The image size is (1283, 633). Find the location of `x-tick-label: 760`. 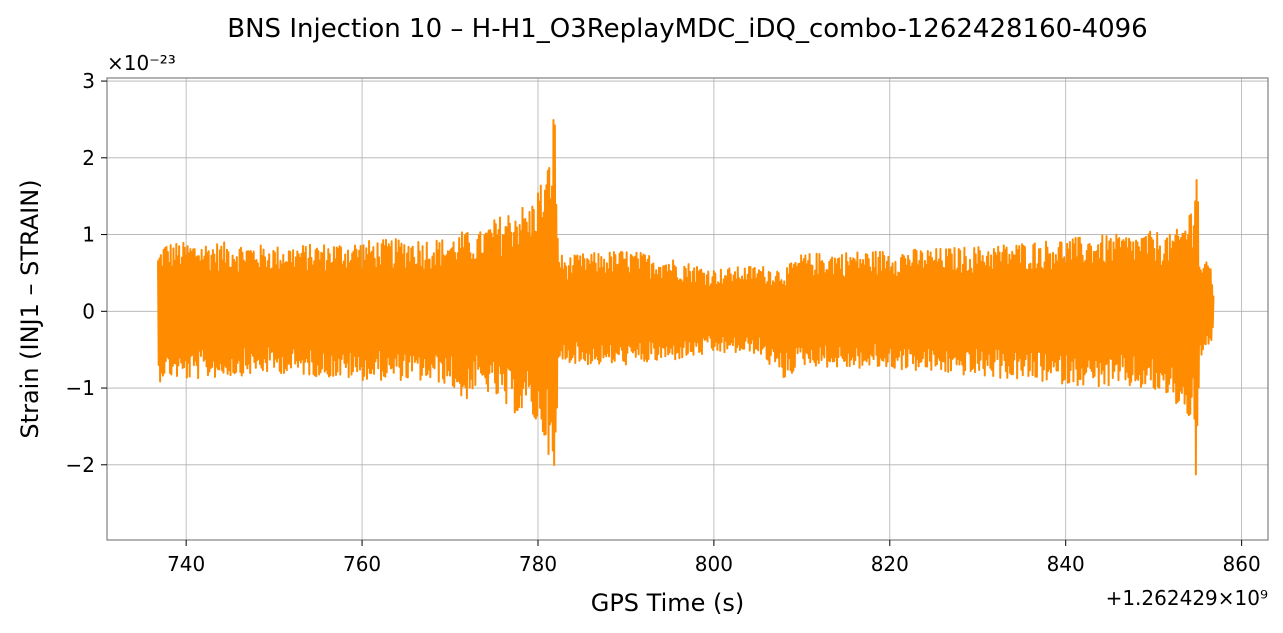

x-tick-label: 760 is located at coordinates (362, 564).